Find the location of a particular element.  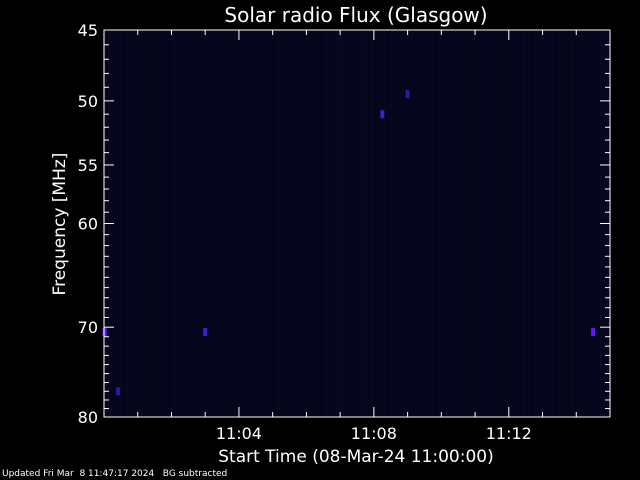

x-tick-label: 11:12 is located at coordinates (509, 433).